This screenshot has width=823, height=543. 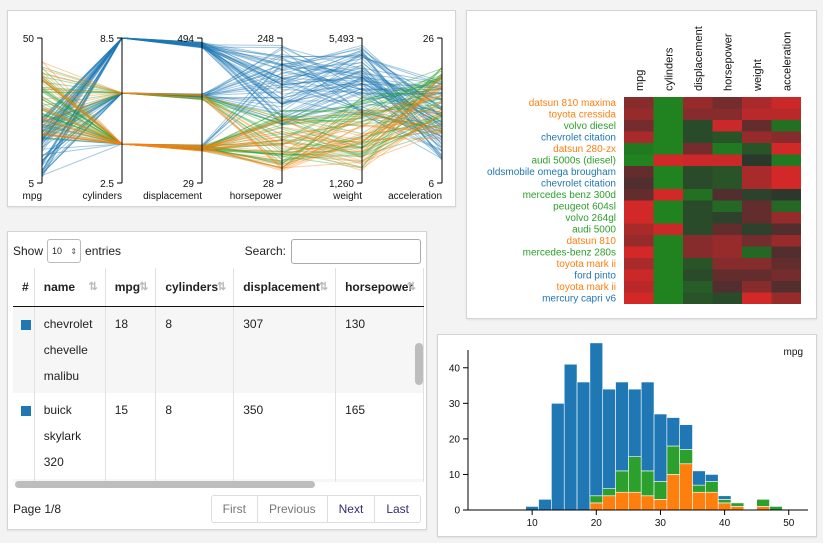 I want to click on vertical-scrollbar, so click(x=419, y=364).